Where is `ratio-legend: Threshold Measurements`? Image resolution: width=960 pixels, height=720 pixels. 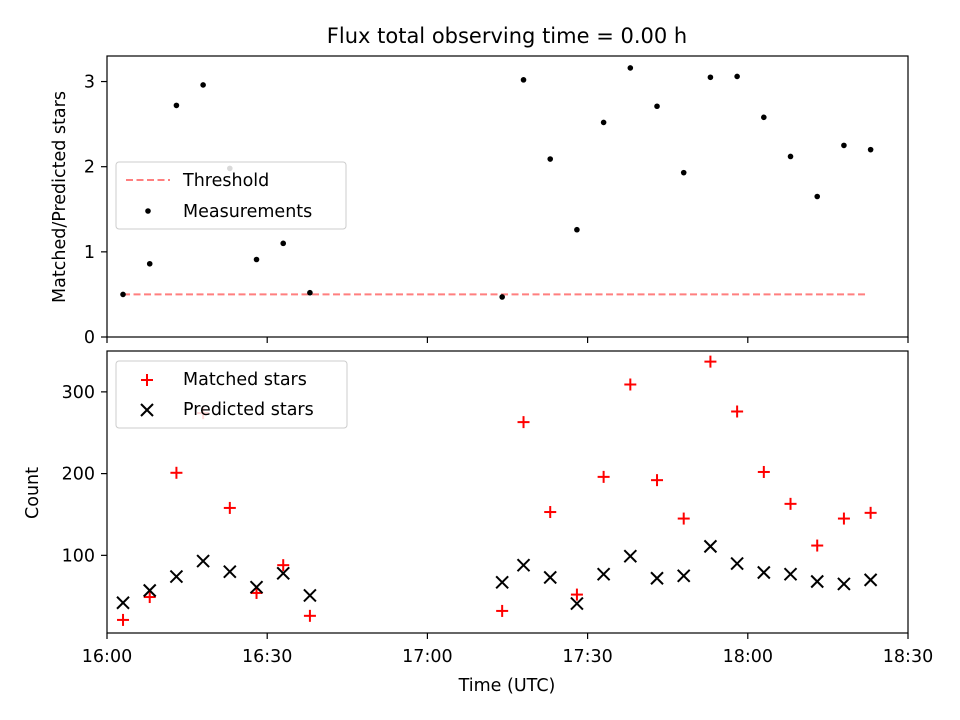
ratio-legend: Threshold Measurements is located at coordinates (231, 195).